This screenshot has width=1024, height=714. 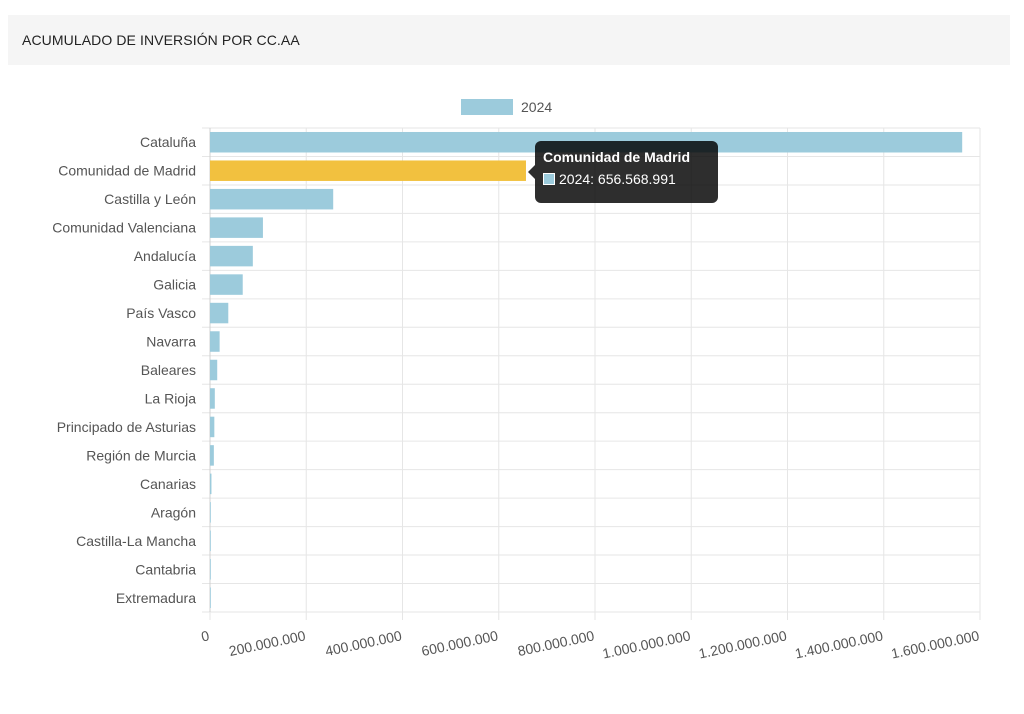 What do you see at coordinates (136, 541) in the screenshot?
I see `category-label: Castilla-La Mancha` at bounding box center [136, 541].